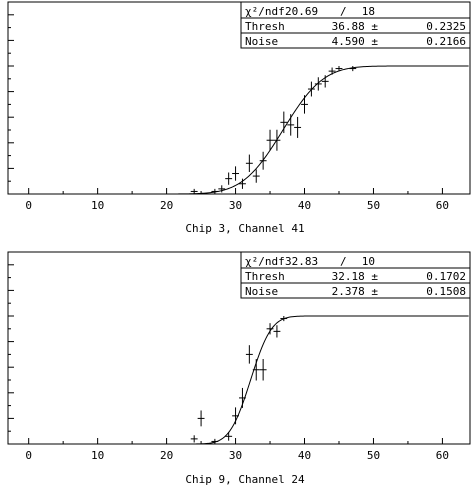 This screenshot has height=490, width=471. What do you see at coordinates (301, 261) in the screenshot?
I see `chi2-value: 32.83` at bounding box center [301, 261].